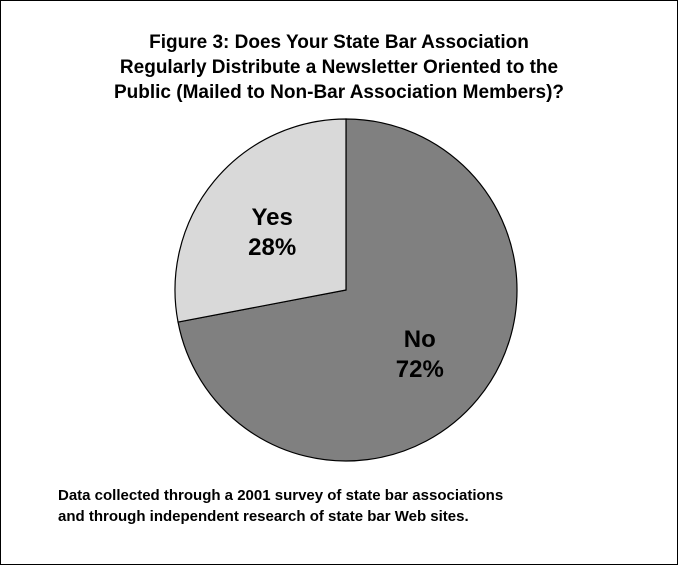 The width and height of the screenshot is (678, 565). Describe the element at coordinates (346, 293) in the screenshot. I see `pie-labels: No 72% Yes 28%` at that location.